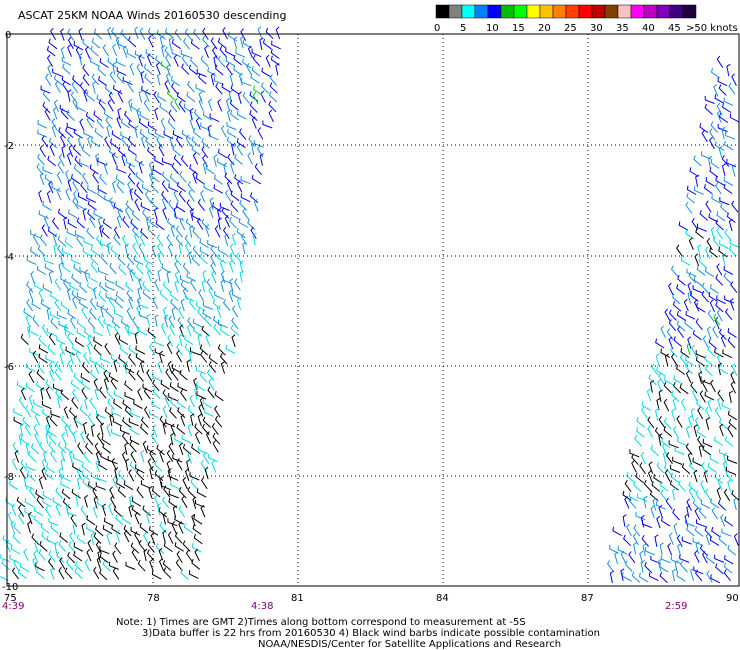  Describe the element at coordinates (9, 146) in the screenshot. I see `y-tick-label: -2` at that location.